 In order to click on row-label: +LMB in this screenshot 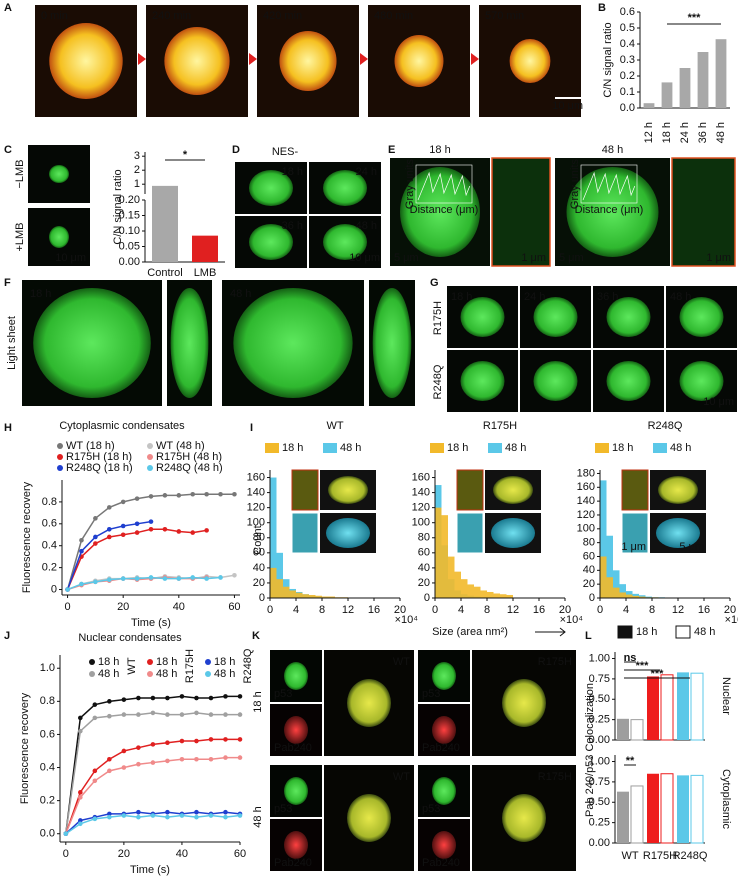, I will do `click(20, 236)`.